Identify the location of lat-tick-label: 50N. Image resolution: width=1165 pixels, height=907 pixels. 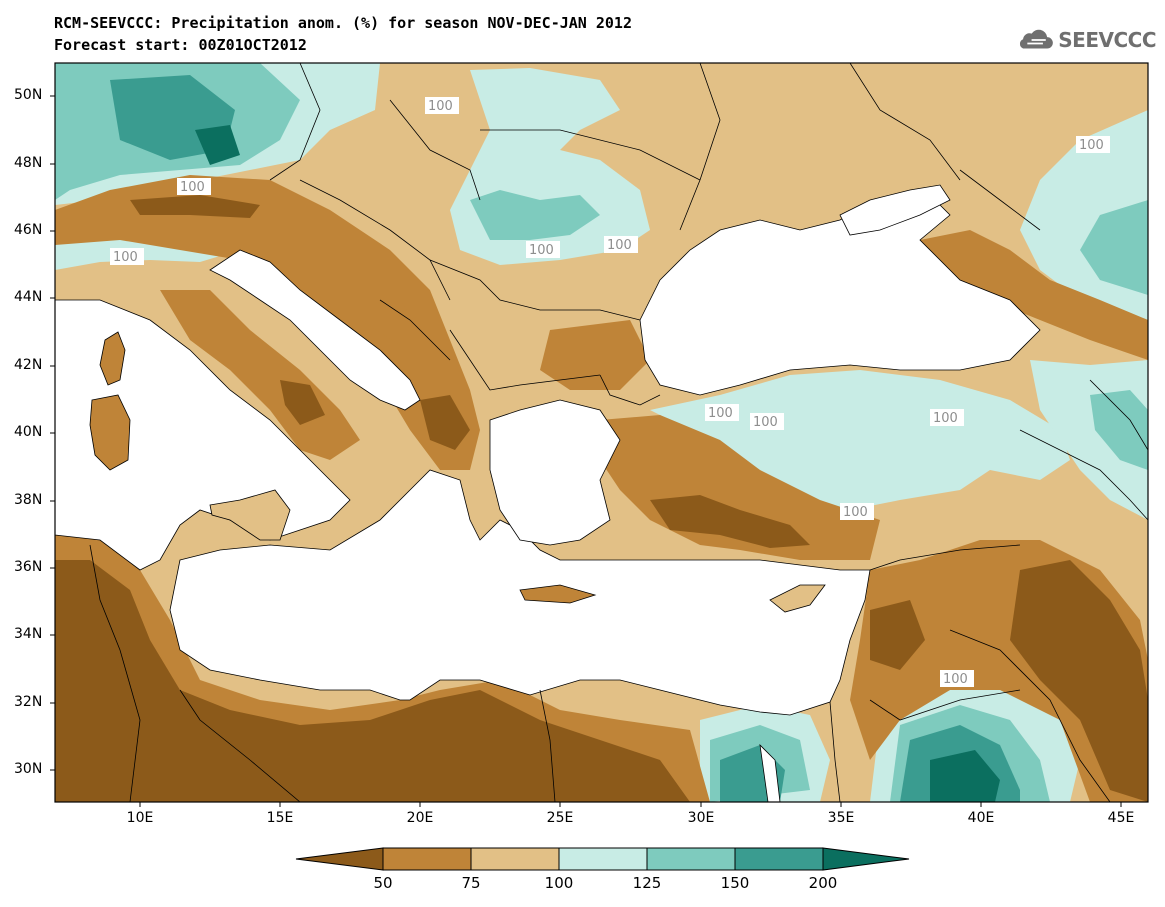
(28, 95).